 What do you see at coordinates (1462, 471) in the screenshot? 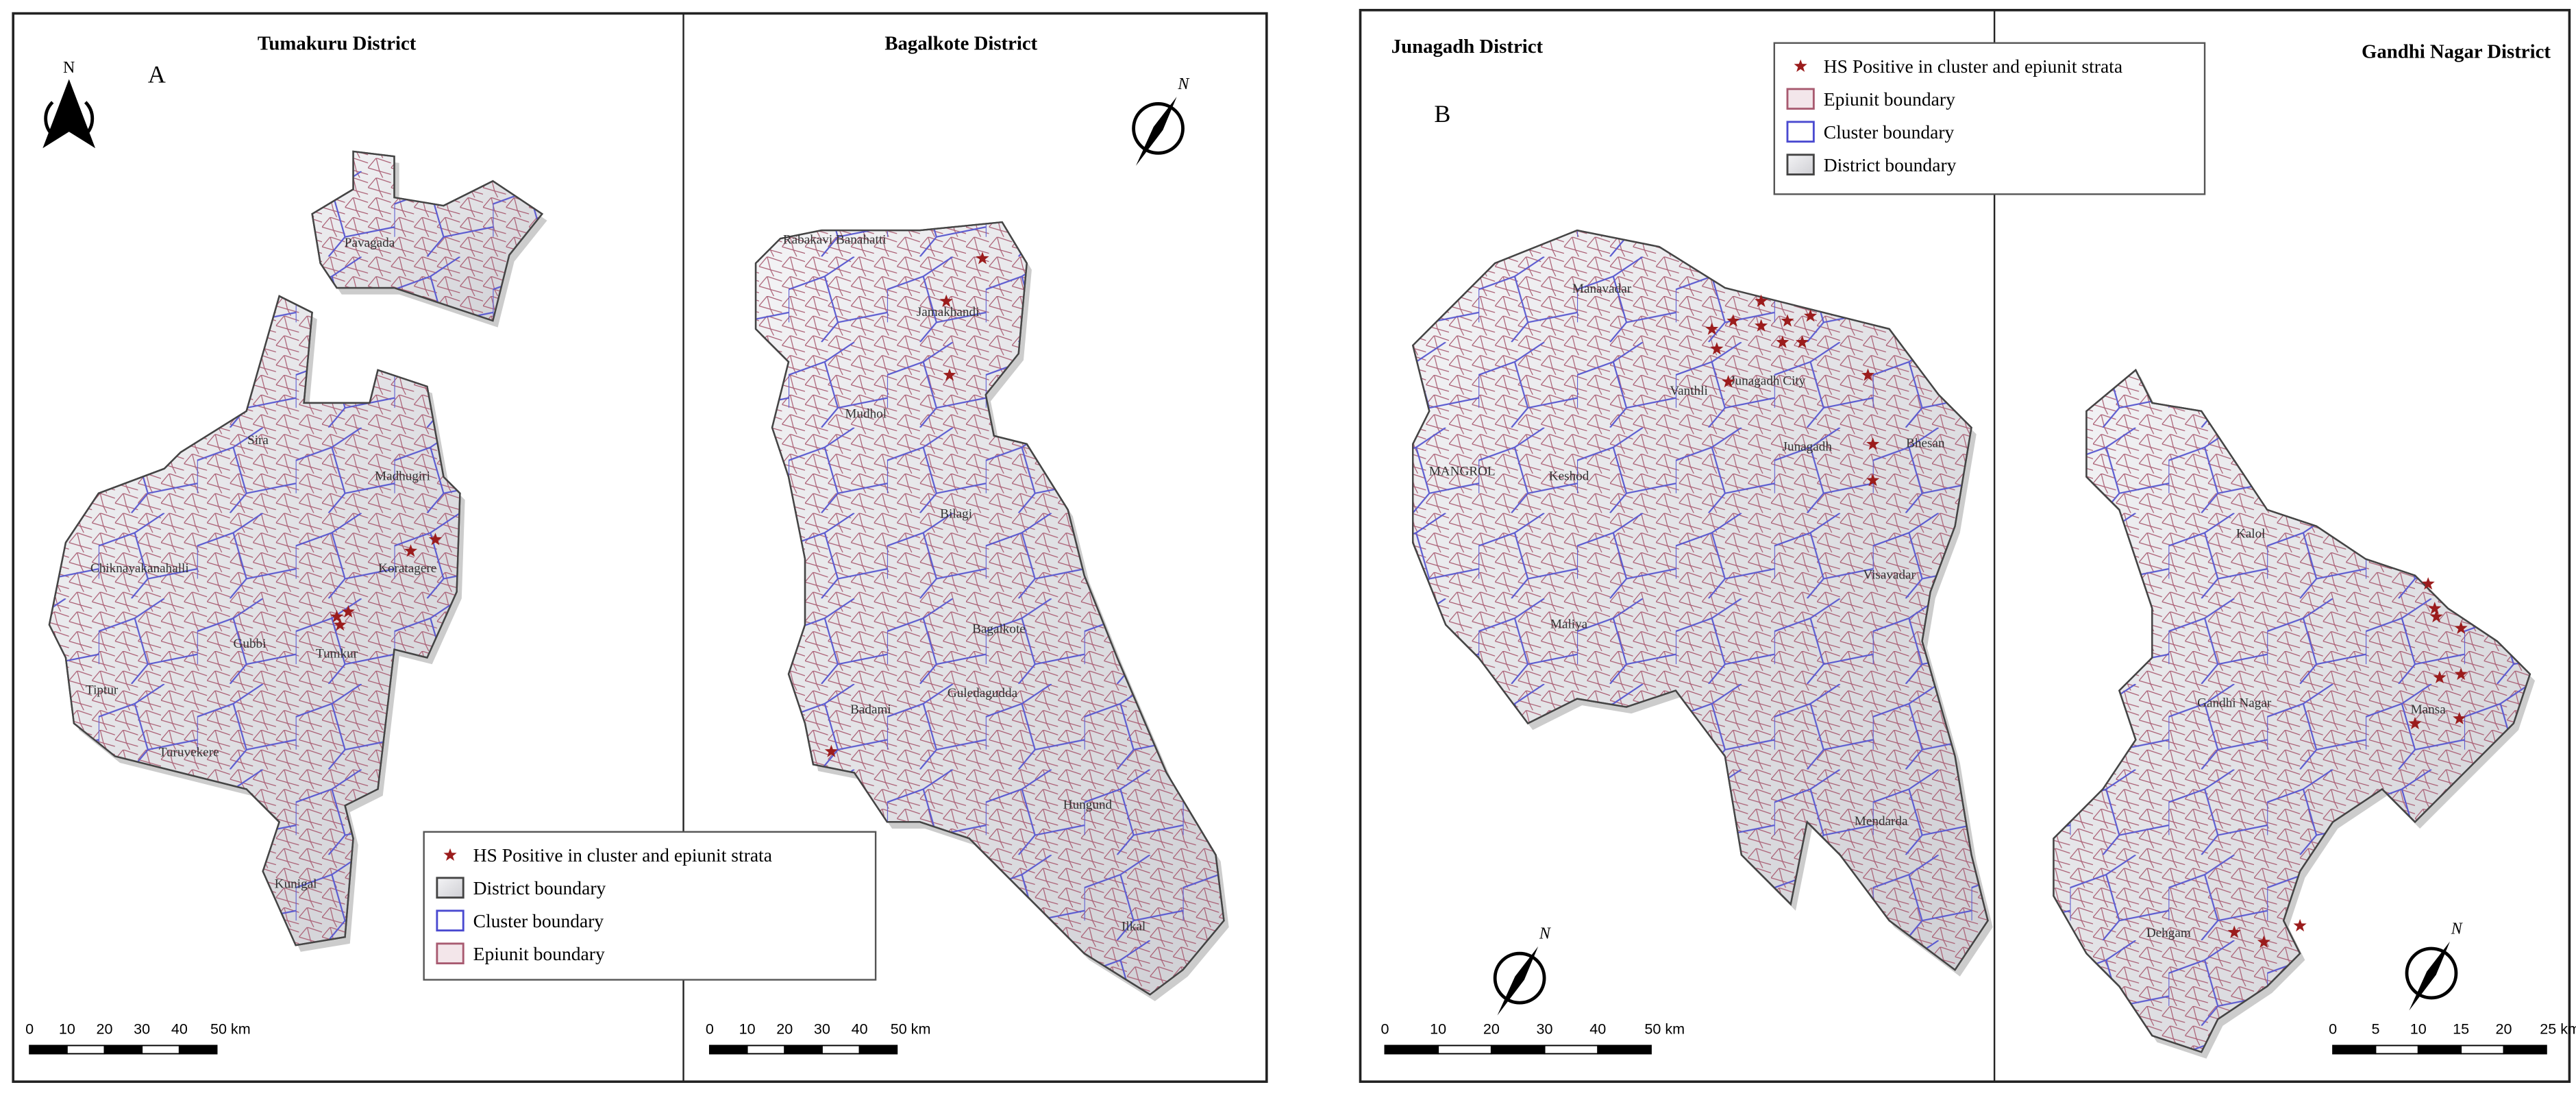
I see `place-label: MANGROL` at bounding box center [1462, 471].